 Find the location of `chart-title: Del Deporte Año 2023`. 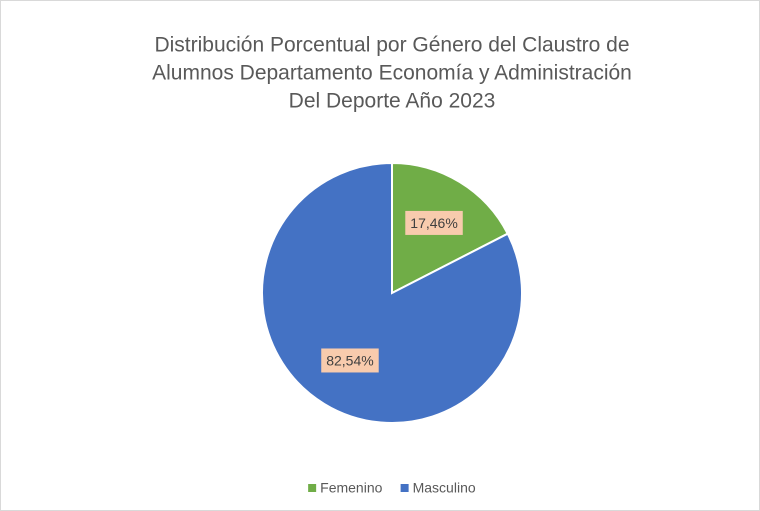

chart-title: Del Deporte Año 2023 is located at coordinates (392, 101).